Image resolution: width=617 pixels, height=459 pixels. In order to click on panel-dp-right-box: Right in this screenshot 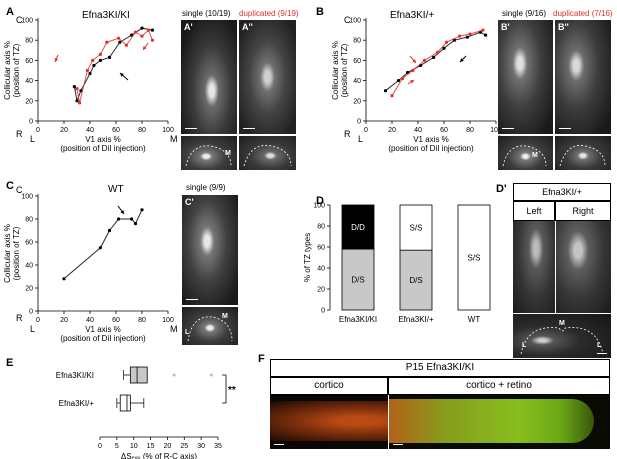, I will do `click(583, 211)`.